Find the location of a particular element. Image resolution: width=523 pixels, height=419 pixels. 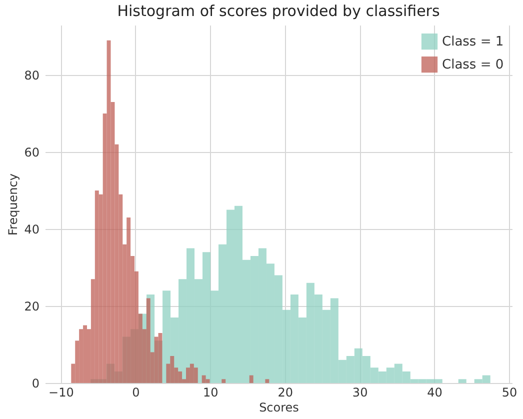

y-tick-label: 40 is located at coordinates (32, 229).